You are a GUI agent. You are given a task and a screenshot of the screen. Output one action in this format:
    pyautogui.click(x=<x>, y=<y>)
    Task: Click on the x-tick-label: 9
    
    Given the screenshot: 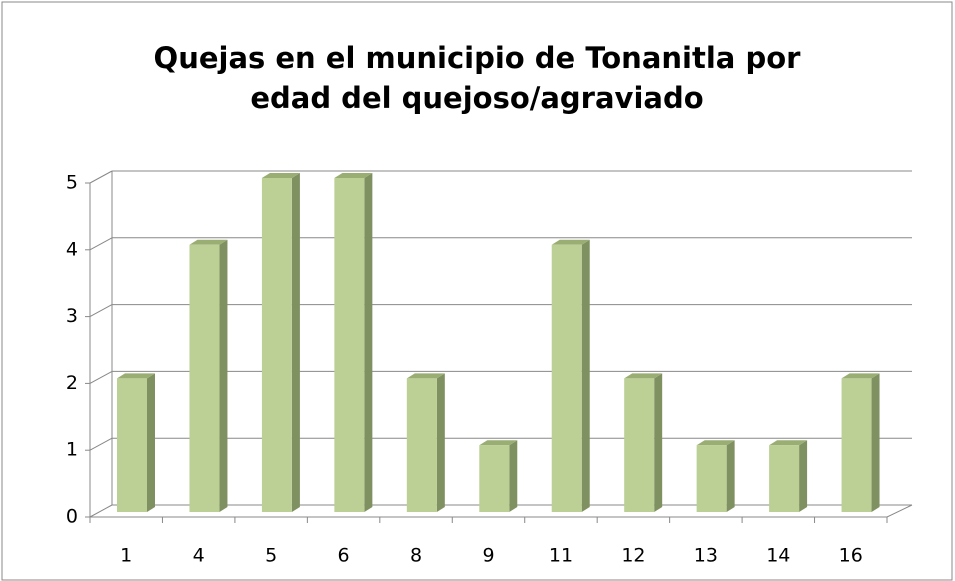 What is the action you would take?
    pyautogui.click(x=488, y=556)
    